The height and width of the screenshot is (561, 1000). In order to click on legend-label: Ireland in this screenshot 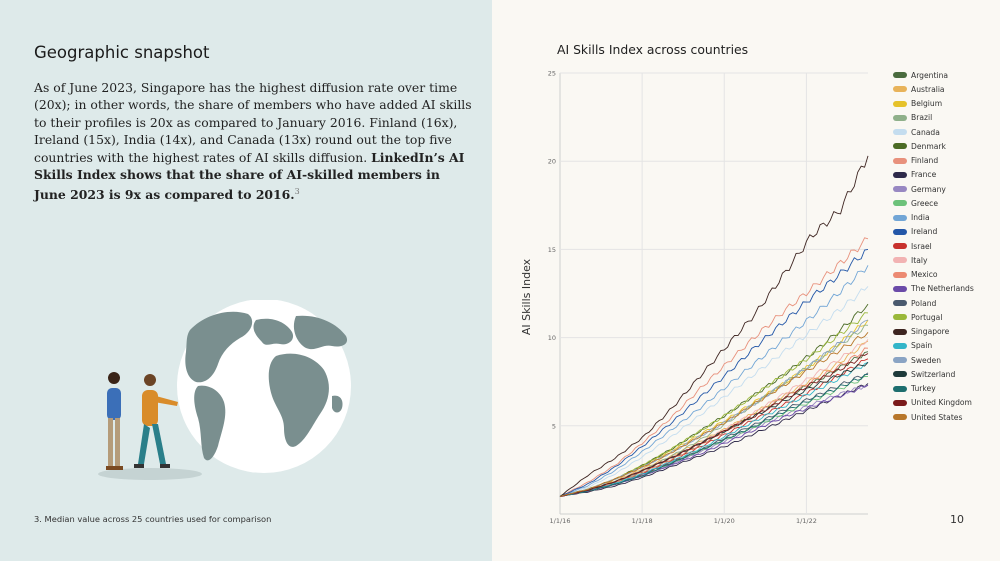, I will do `click(924, 232)`.